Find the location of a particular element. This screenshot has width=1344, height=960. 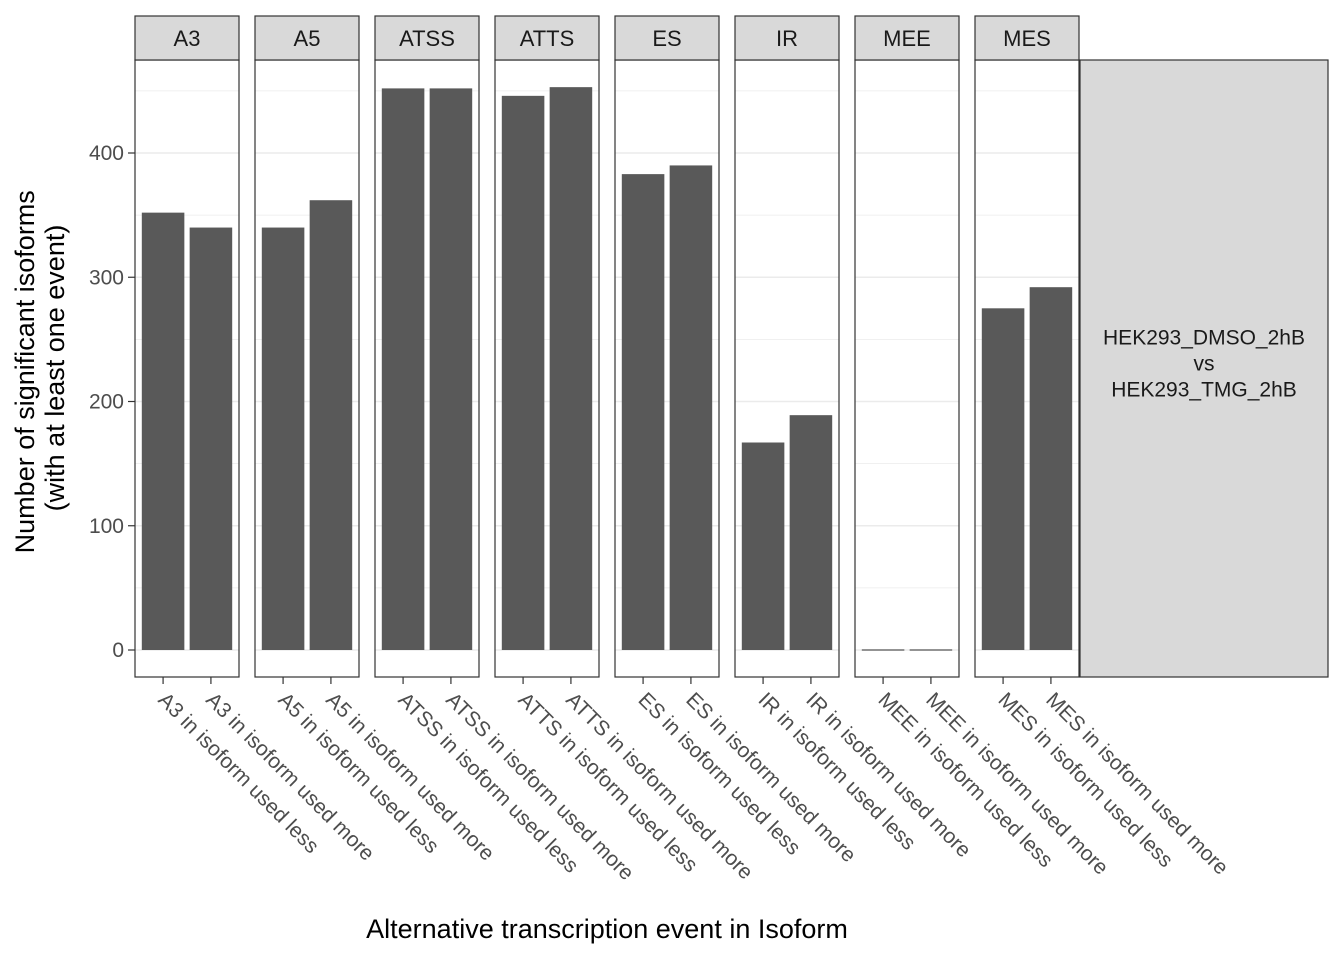

y-tick-label: 300 is located at coordinates (106, 277).